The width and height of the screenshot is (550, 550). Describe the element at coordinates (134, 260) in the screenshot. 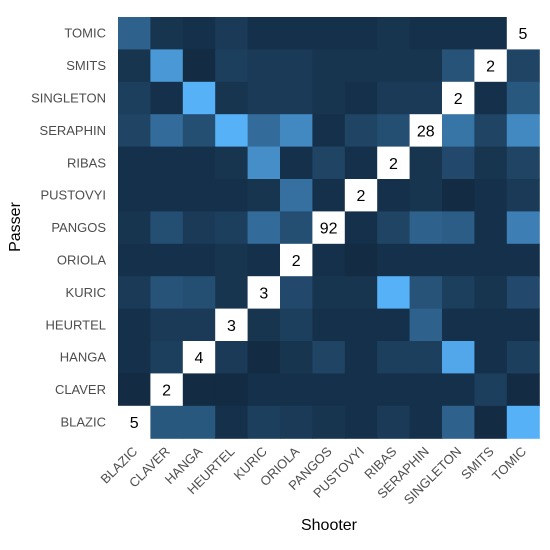

I see `cell-oriola-to-blazic` at that location.